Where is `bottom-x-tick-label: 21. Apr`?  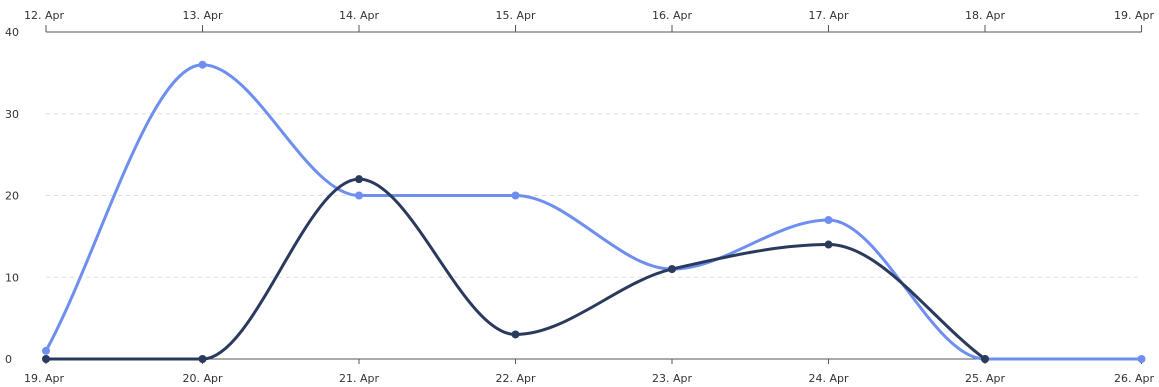
bottom-x-tick-label: 21. Apr is located at coordinates (359, 378).